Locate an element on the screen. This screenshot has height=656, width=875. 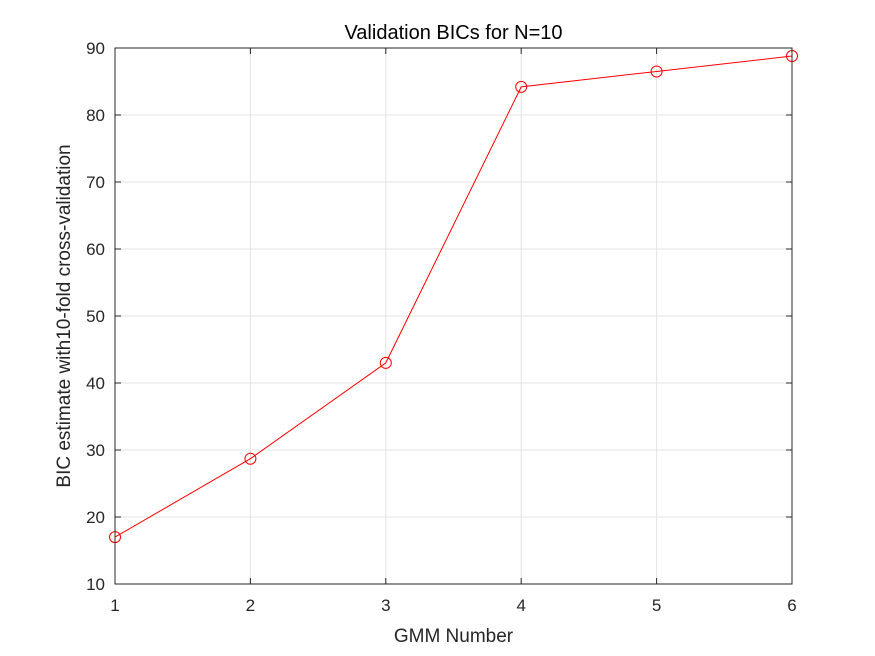
chart-title: Validation BICs for N=10 is located at coordinates (453, 33).